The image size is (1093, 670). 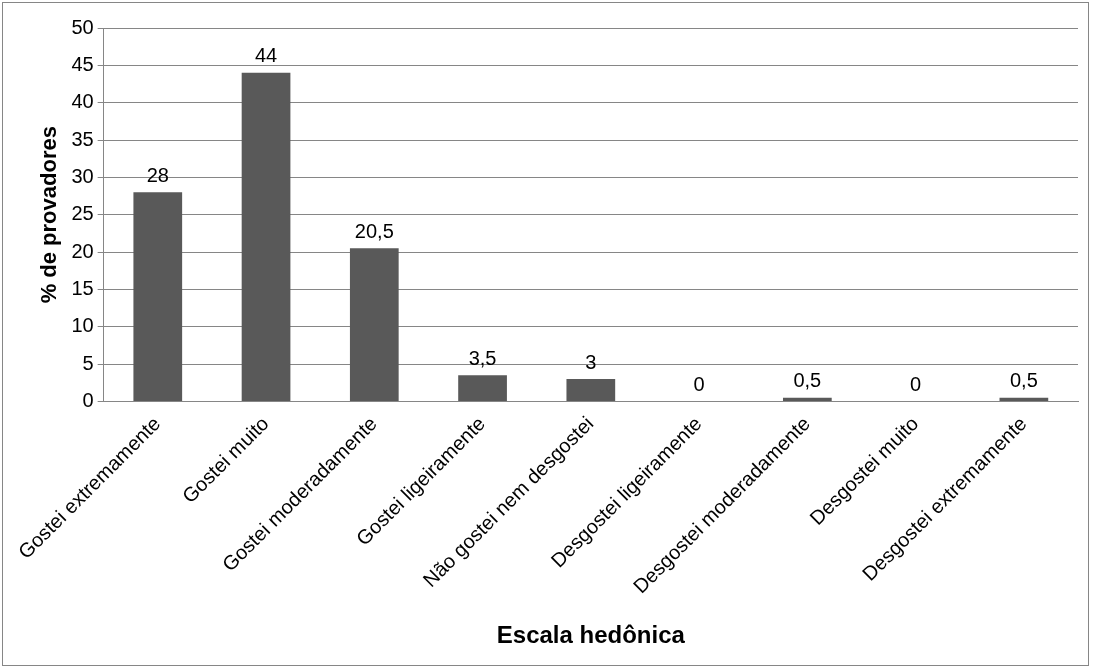 I want to click on data-label: 44, so click(x=266, y=55).